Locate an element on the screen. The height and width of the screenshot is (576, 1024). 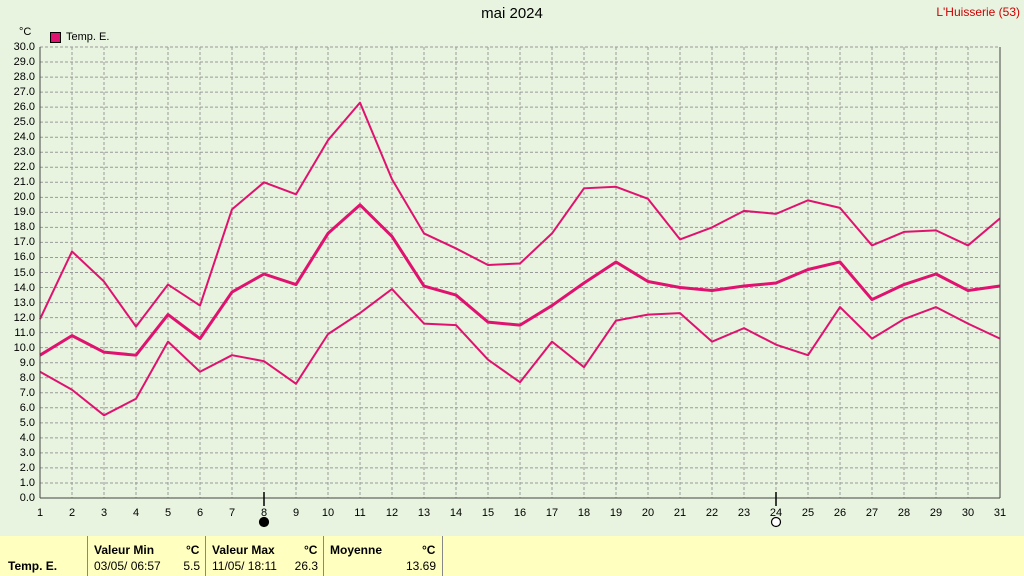
x-tick-label: 6 is located at coordinates (200, 513).